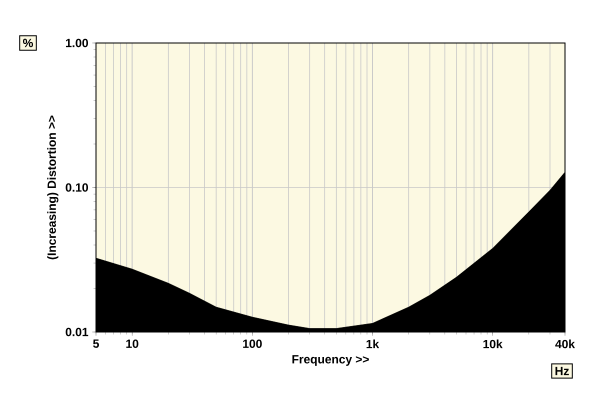 Image resolution: width=600 pixels, height=399 pixels. What do you see at coordinates (493, 344) in the screenshot?
I see `x-tick-label: 10k` at bounding box center [493, 344].